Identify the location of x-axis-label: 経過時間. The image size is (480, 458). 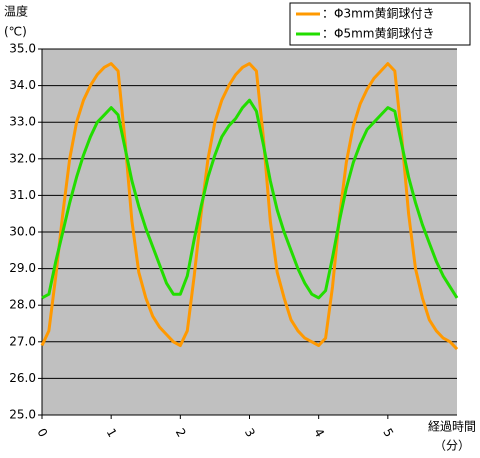
(452, 427).